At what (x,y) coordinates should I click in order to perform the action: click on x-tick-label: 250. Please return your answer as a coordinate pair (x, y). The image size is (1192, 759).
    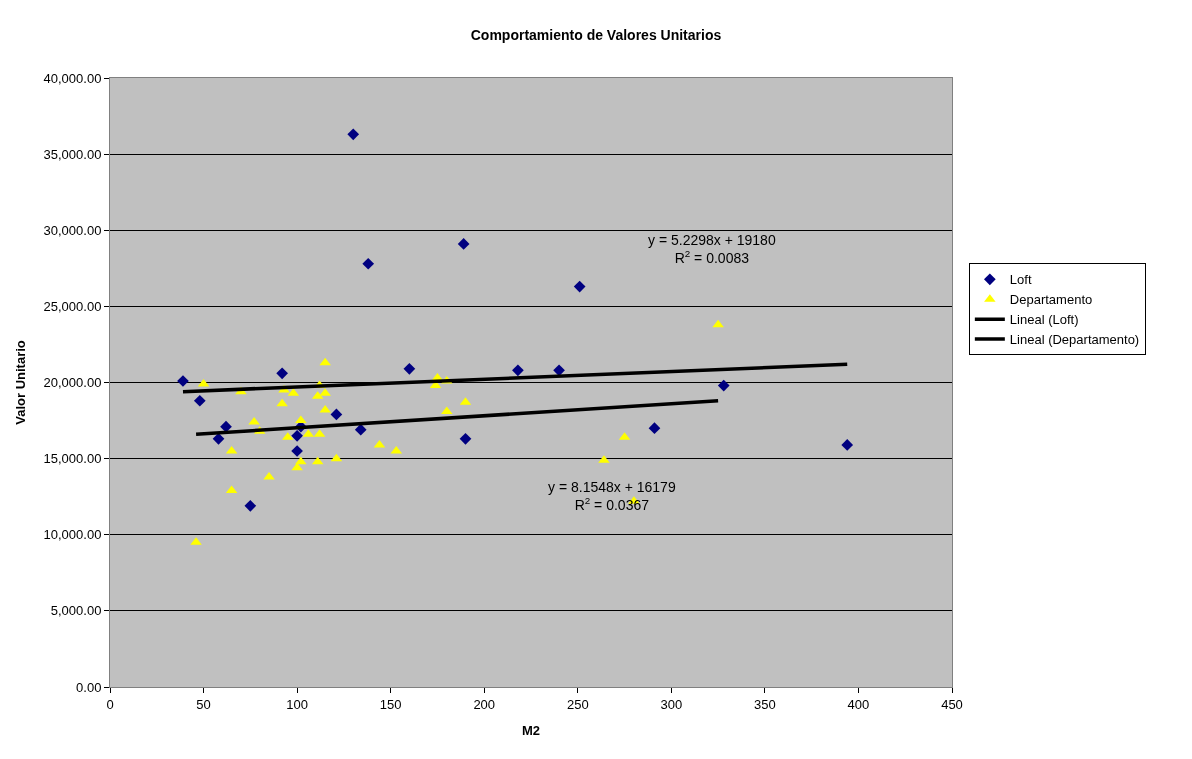
    Looking at the image, I should click on (577, 704).